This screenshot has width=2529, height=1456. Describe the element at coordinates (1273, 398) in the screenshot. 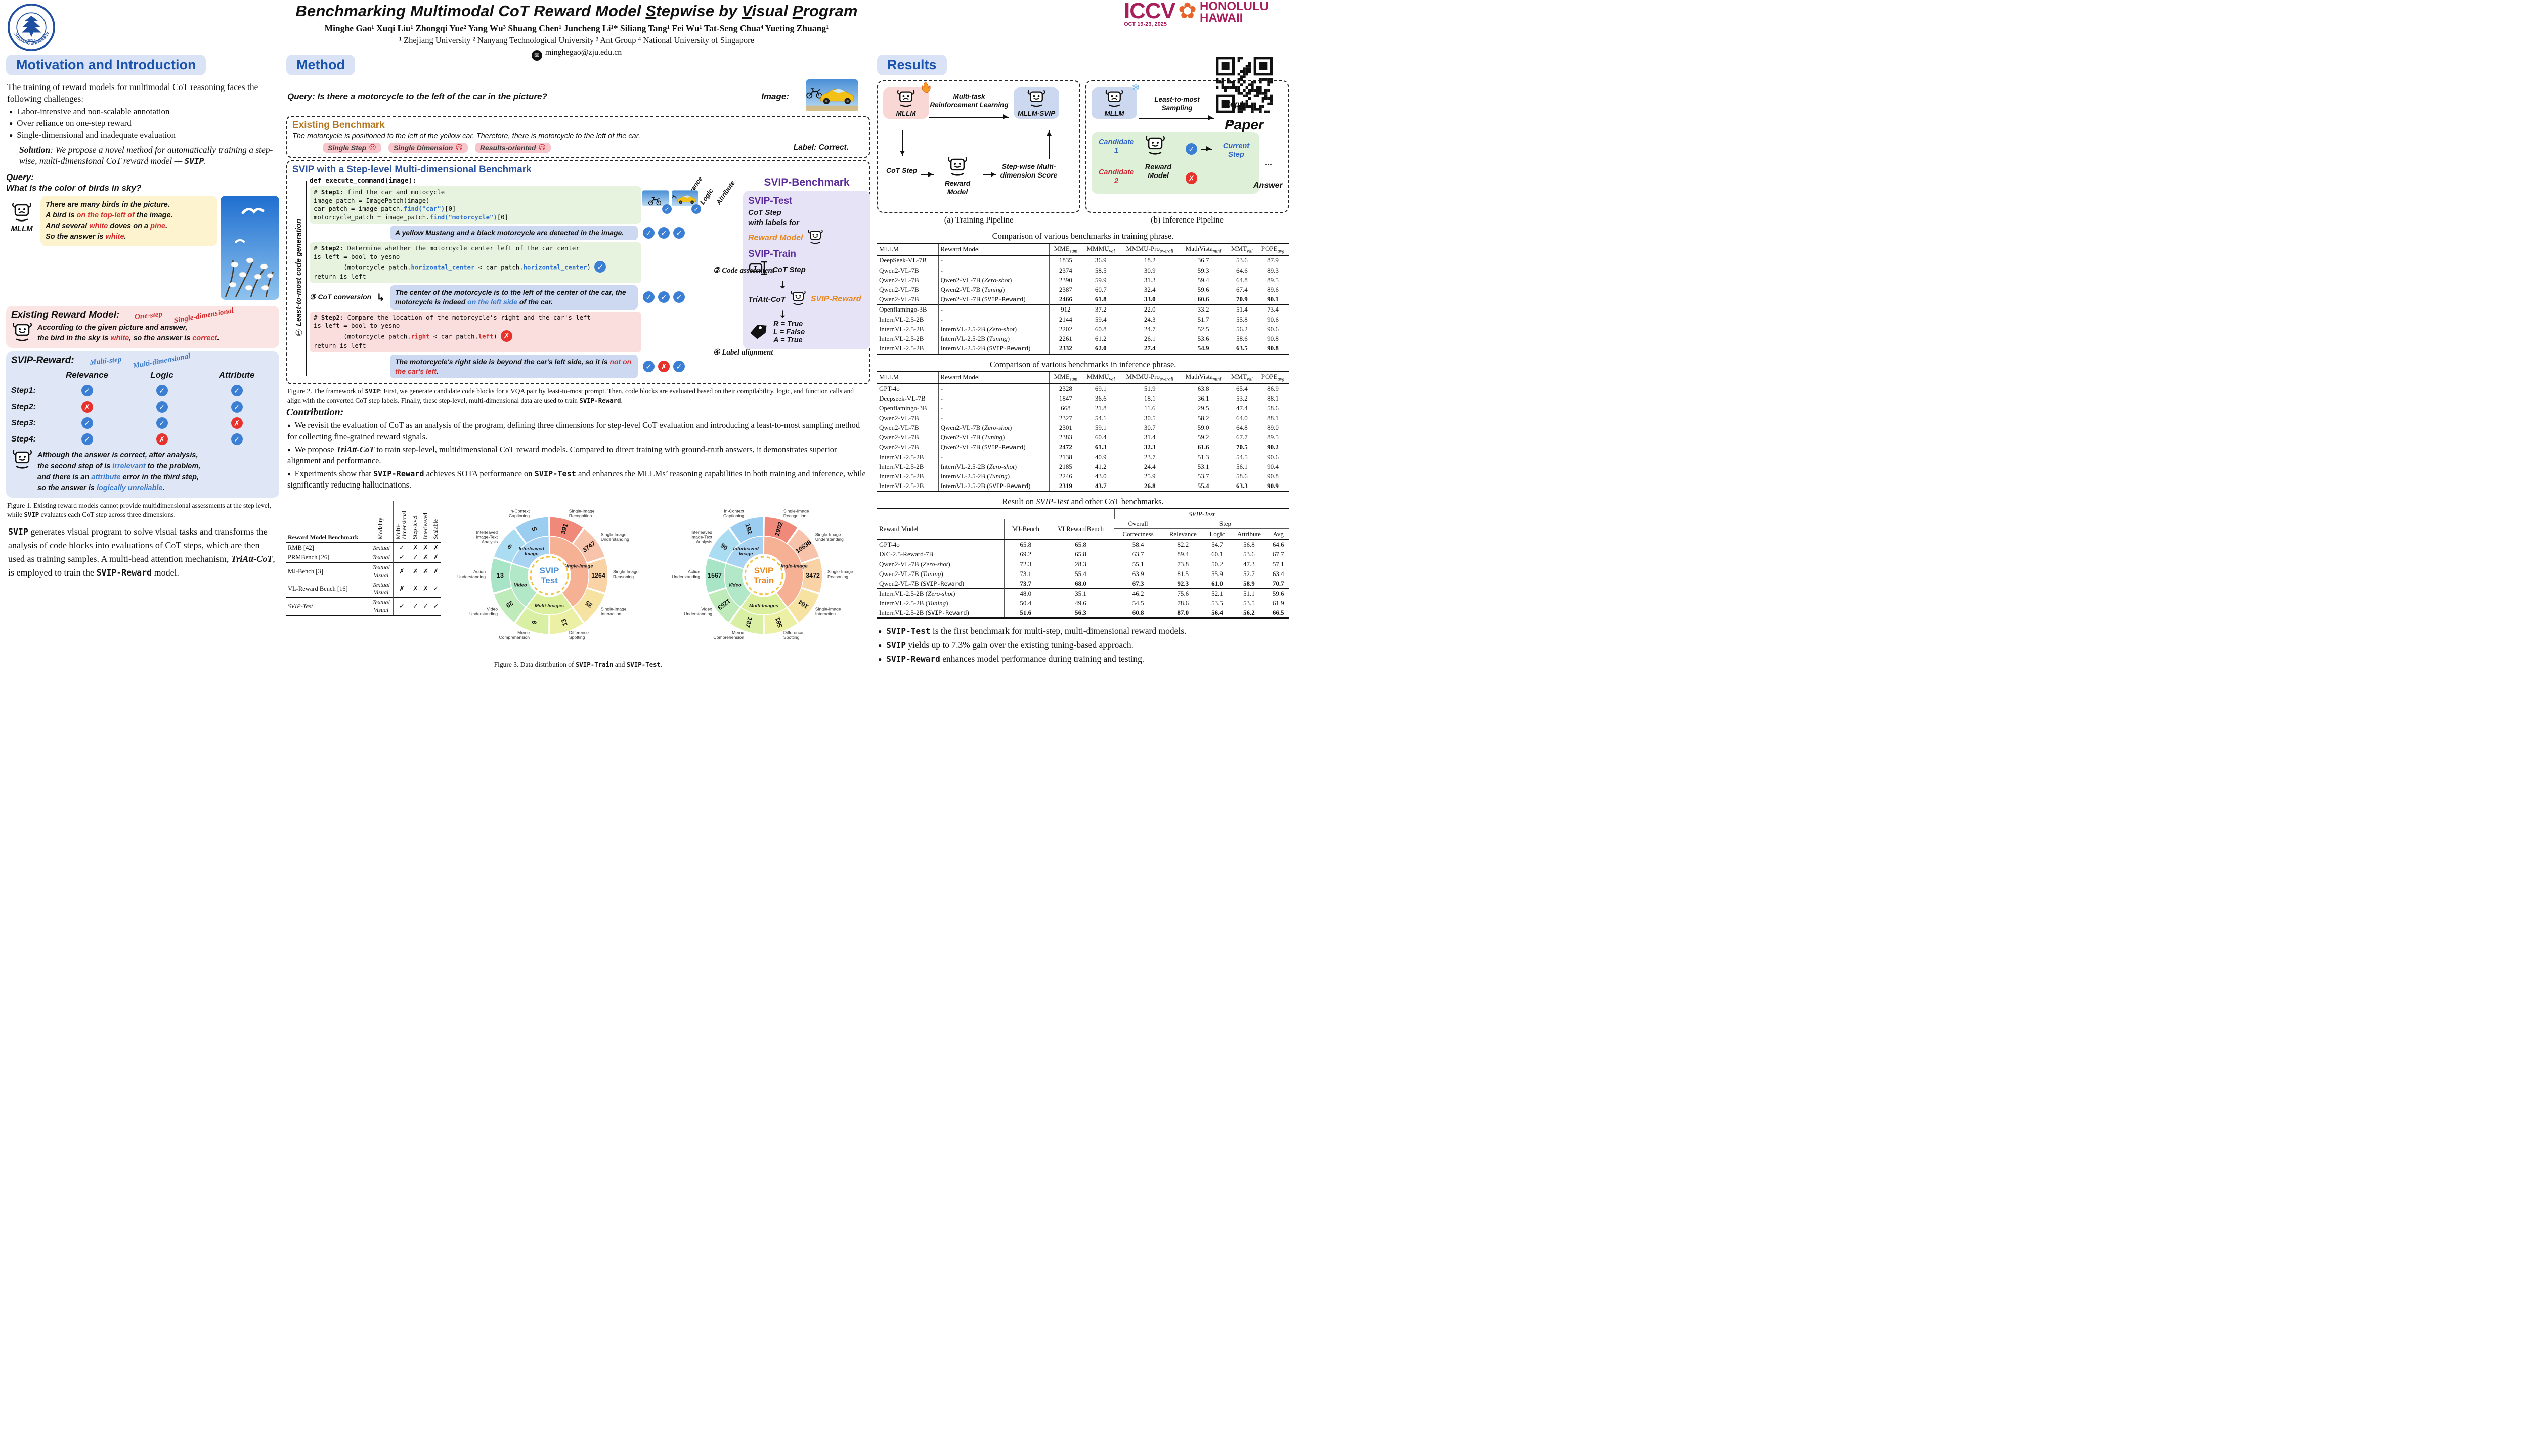

I see `table-cell: 88.1` at that location.